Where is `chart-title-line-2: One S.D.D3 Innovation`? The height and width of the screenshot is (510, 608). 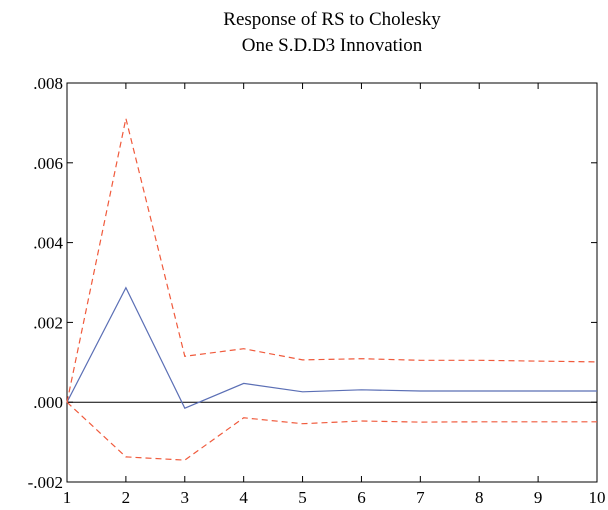 chart-title-line-2: One S.D.D3 Innovation is located at coordinates (332, 45).